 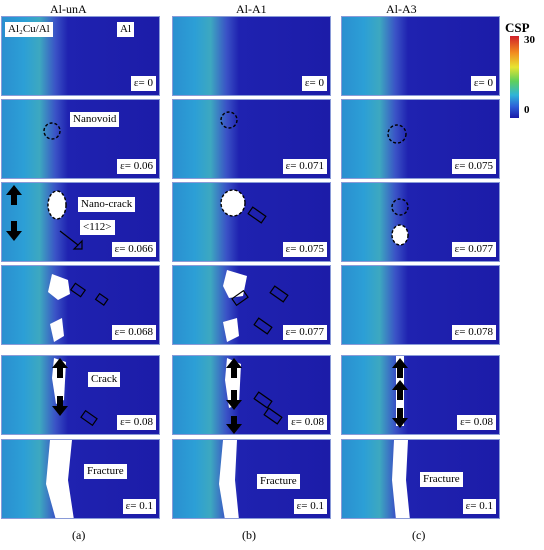 What do you see at coordinates (529, 40) in the screenshot?
I see `legend-max: 30` at bounding box center [529, 40].